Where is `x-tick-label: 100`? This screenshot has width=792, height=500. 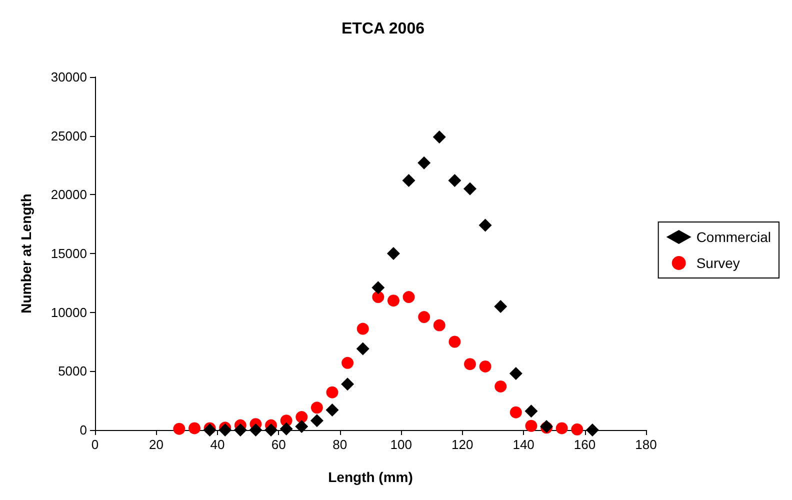
x-tick-label: 100 is located at coordinates (401, 444).